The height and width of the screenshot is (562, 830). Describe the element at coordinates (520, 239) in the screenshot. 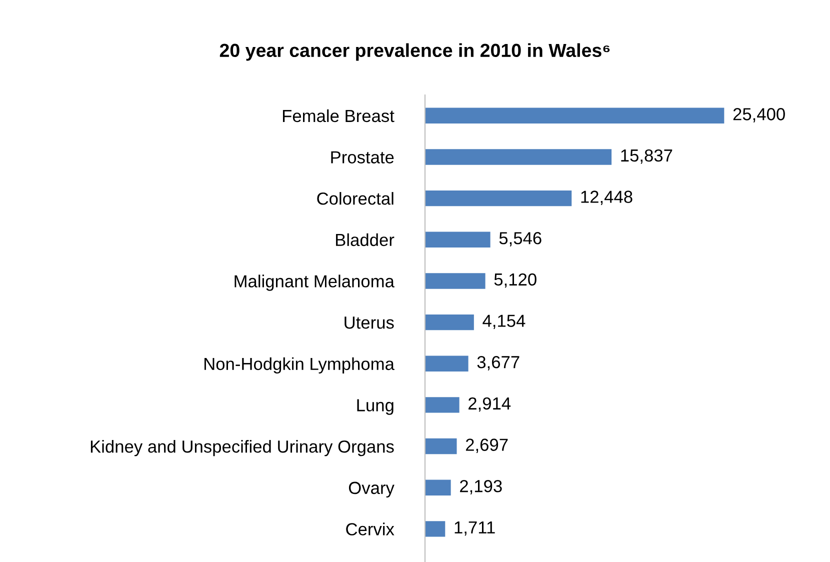

I see `data-label: 5,546` at that location.